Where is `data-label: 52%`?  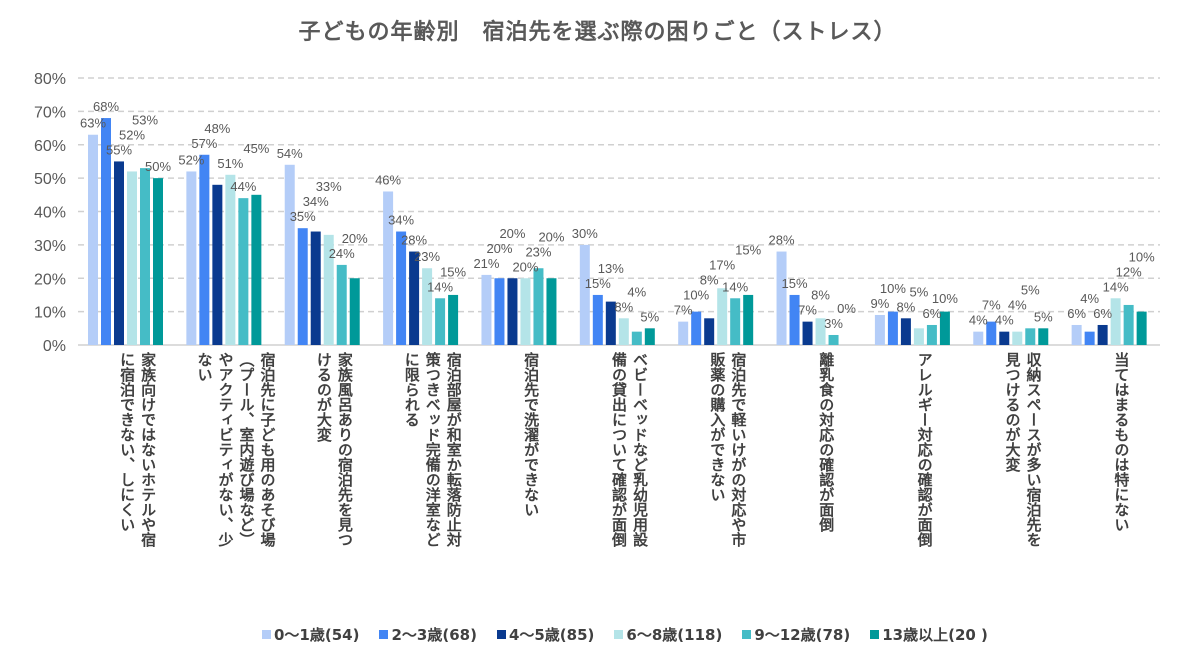
data-label: 52% is located at coordinates (132, 134).